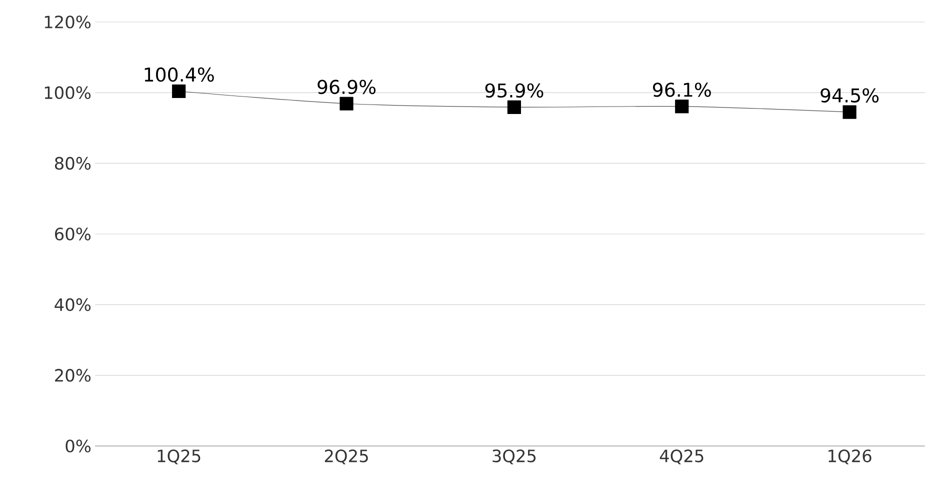  I want to click on x-tick-label: 2Q25, so click(346, 457).